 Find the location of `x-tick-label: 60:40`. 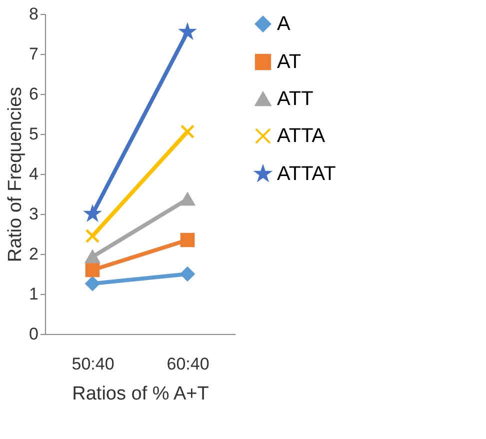

x-tick-label: 60:40 is located at coordinates (188, 364).